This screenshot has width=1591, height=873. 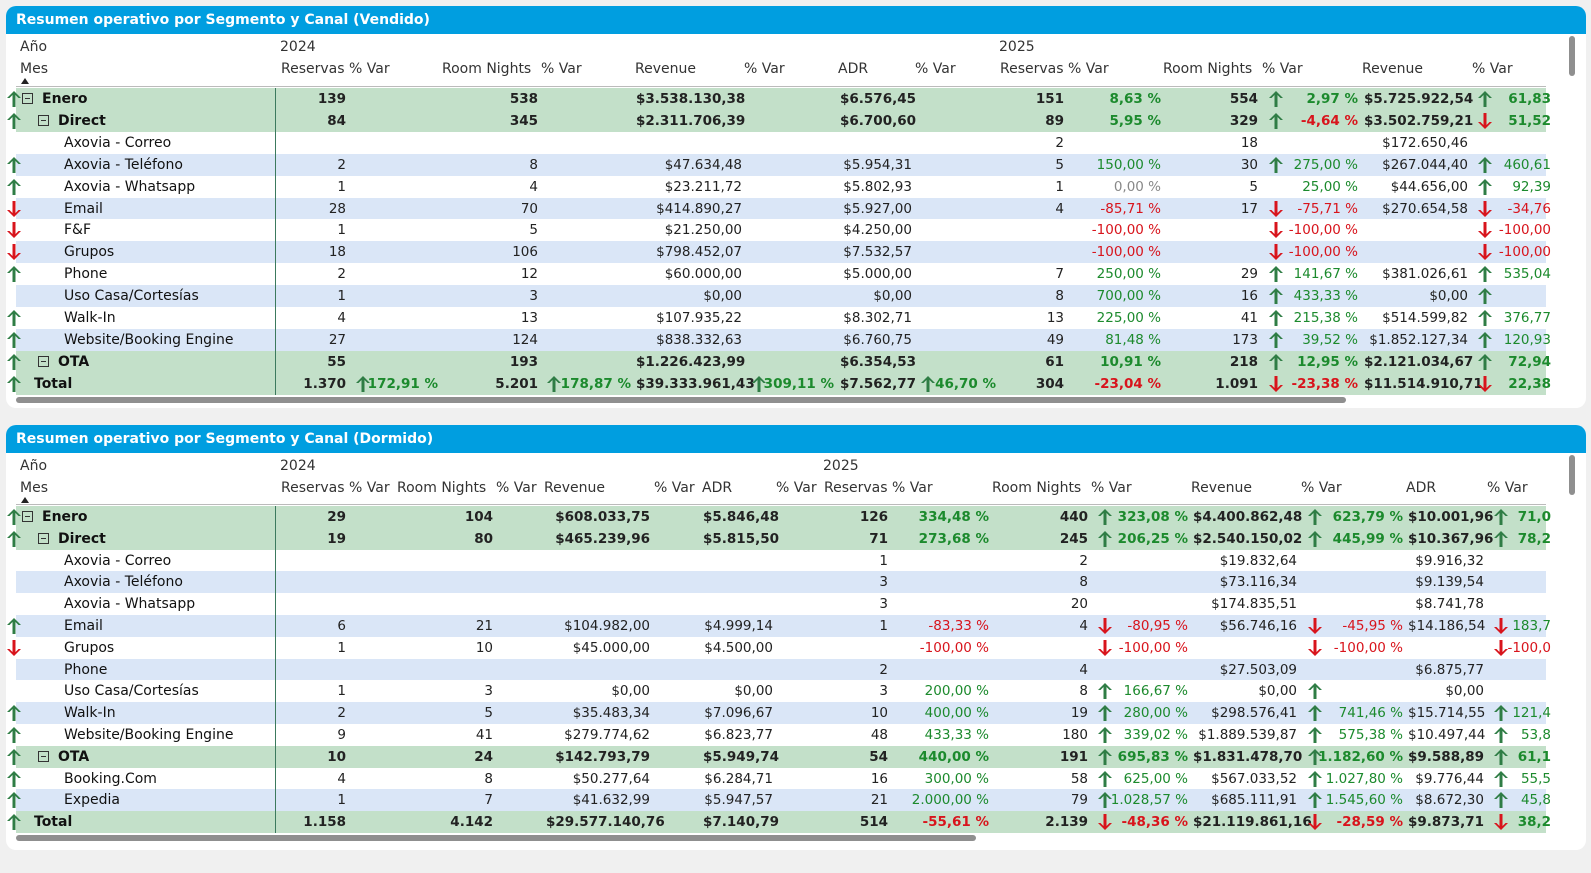 I want to click on value-cell: 41, so click(x=484, y=735).